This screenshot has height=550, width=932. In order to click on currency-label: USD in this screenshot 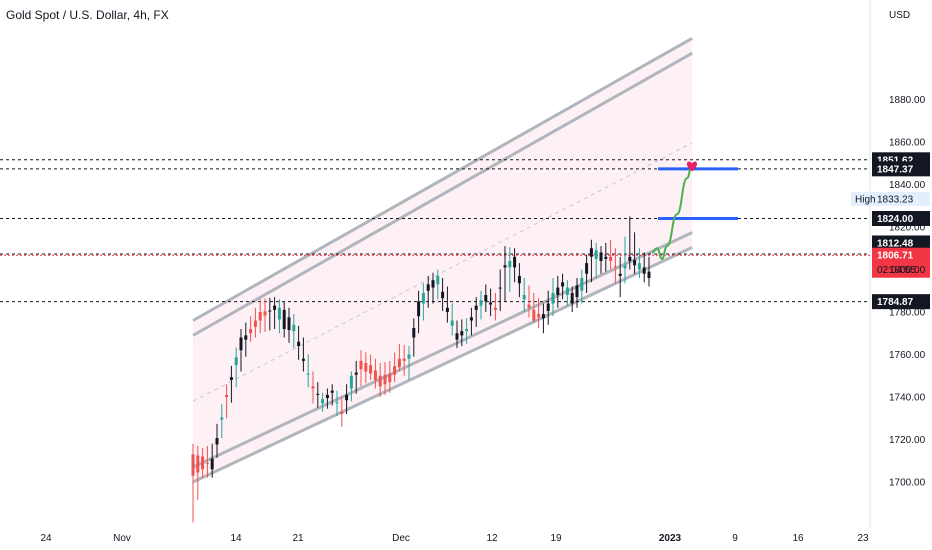, I will do `click(899, 15)`.